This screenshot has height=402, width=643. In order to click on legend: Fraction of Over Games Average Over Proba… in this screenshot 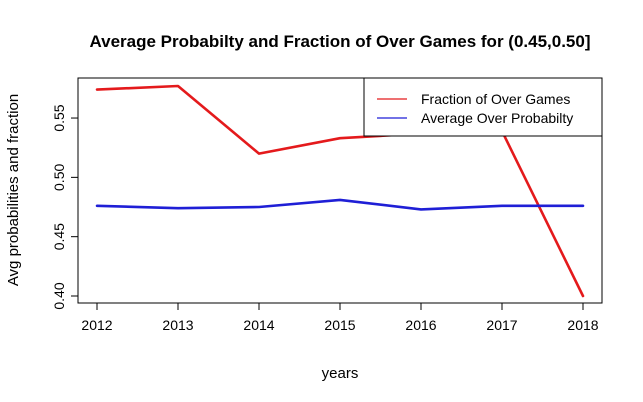, I will do `click(483, 107)`.